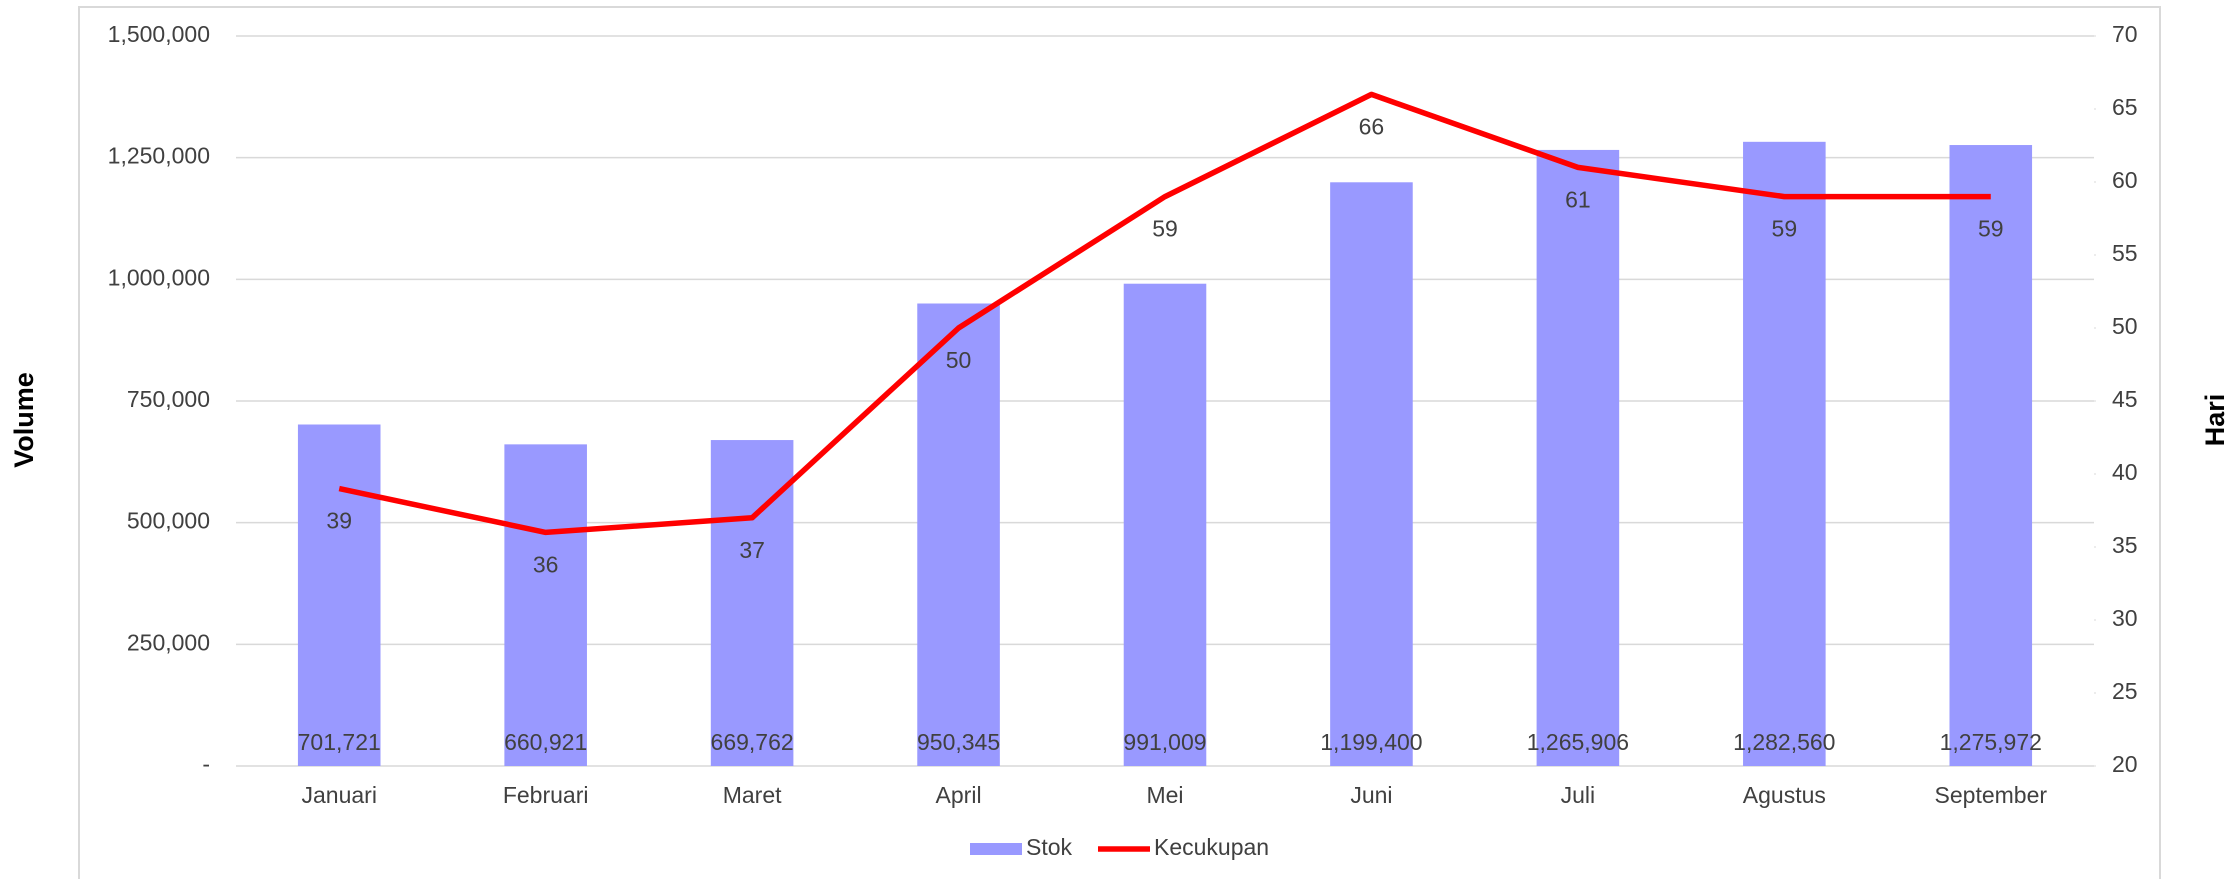  What do you see at coordinates (1578, 795) in the screenshot?
I see `x-tick-label: Juli` at bounding box center [1578, 795].